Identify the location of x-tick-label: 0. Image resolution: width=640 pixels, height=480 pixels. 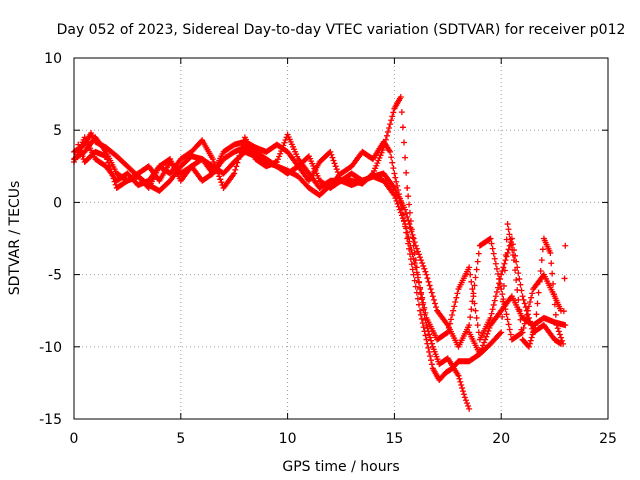
(74, 439).